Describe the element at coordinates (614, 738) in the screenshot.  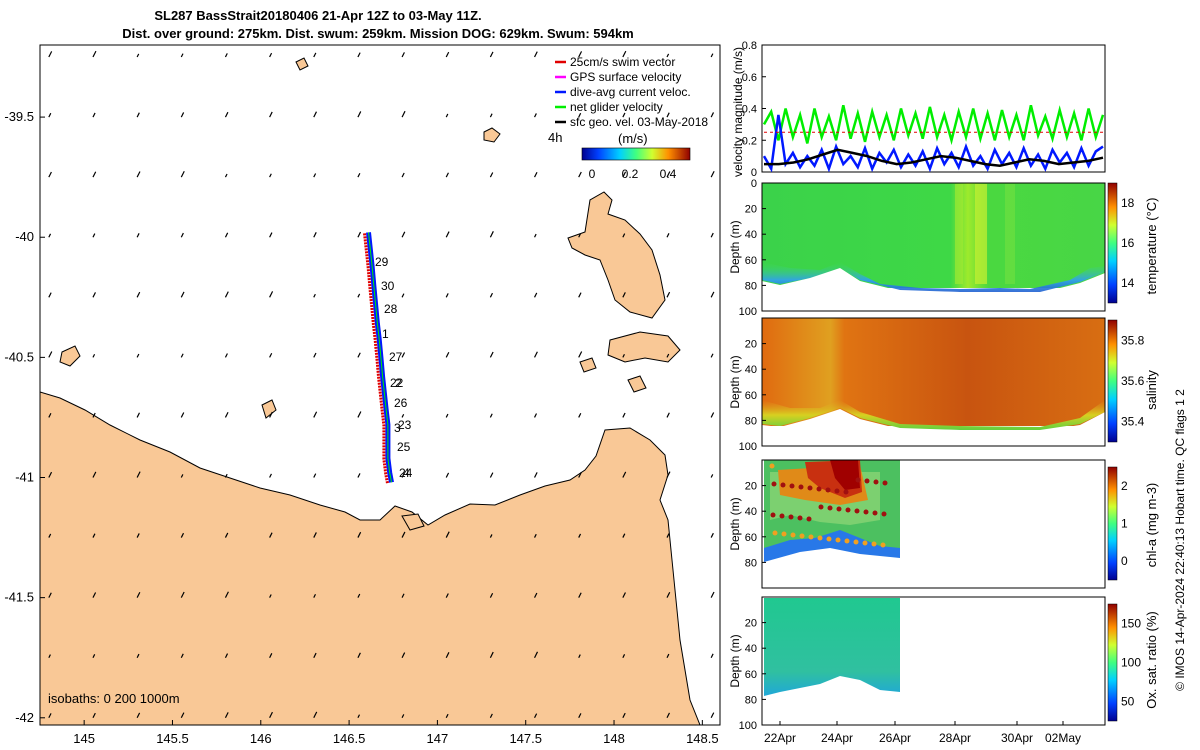
I see `map-x-tick-label: 148` at that location.